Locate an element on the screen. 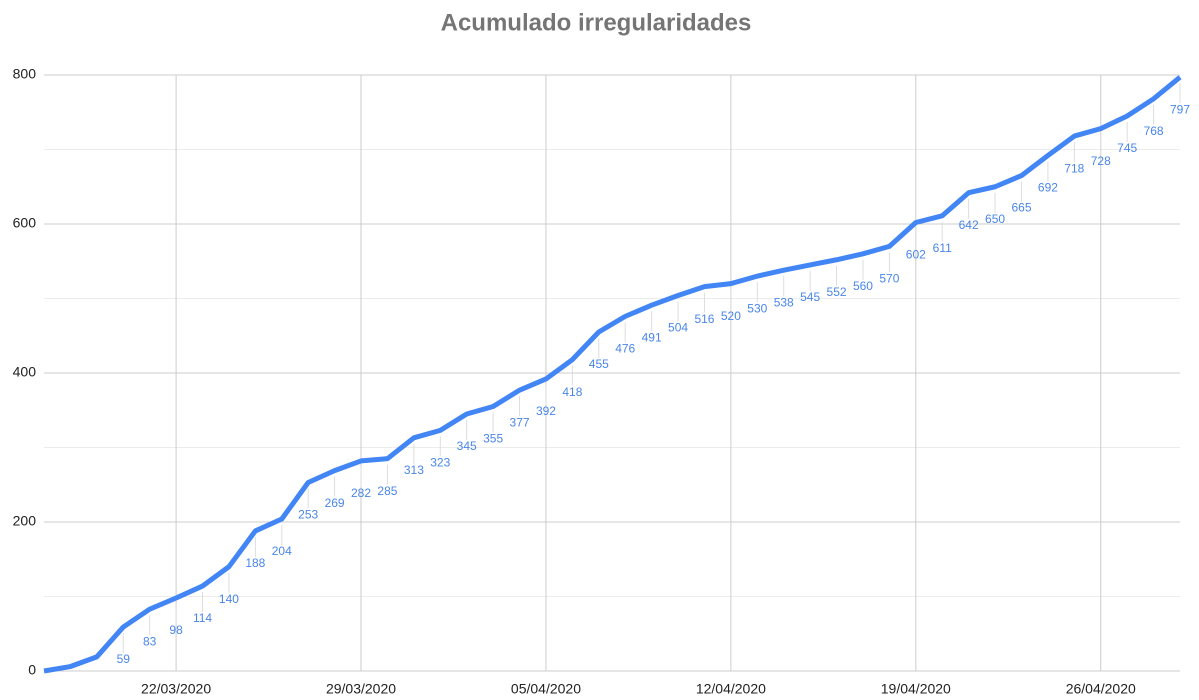  x-tick-label: 12/04/2020 is located at coordinates (731, 689).